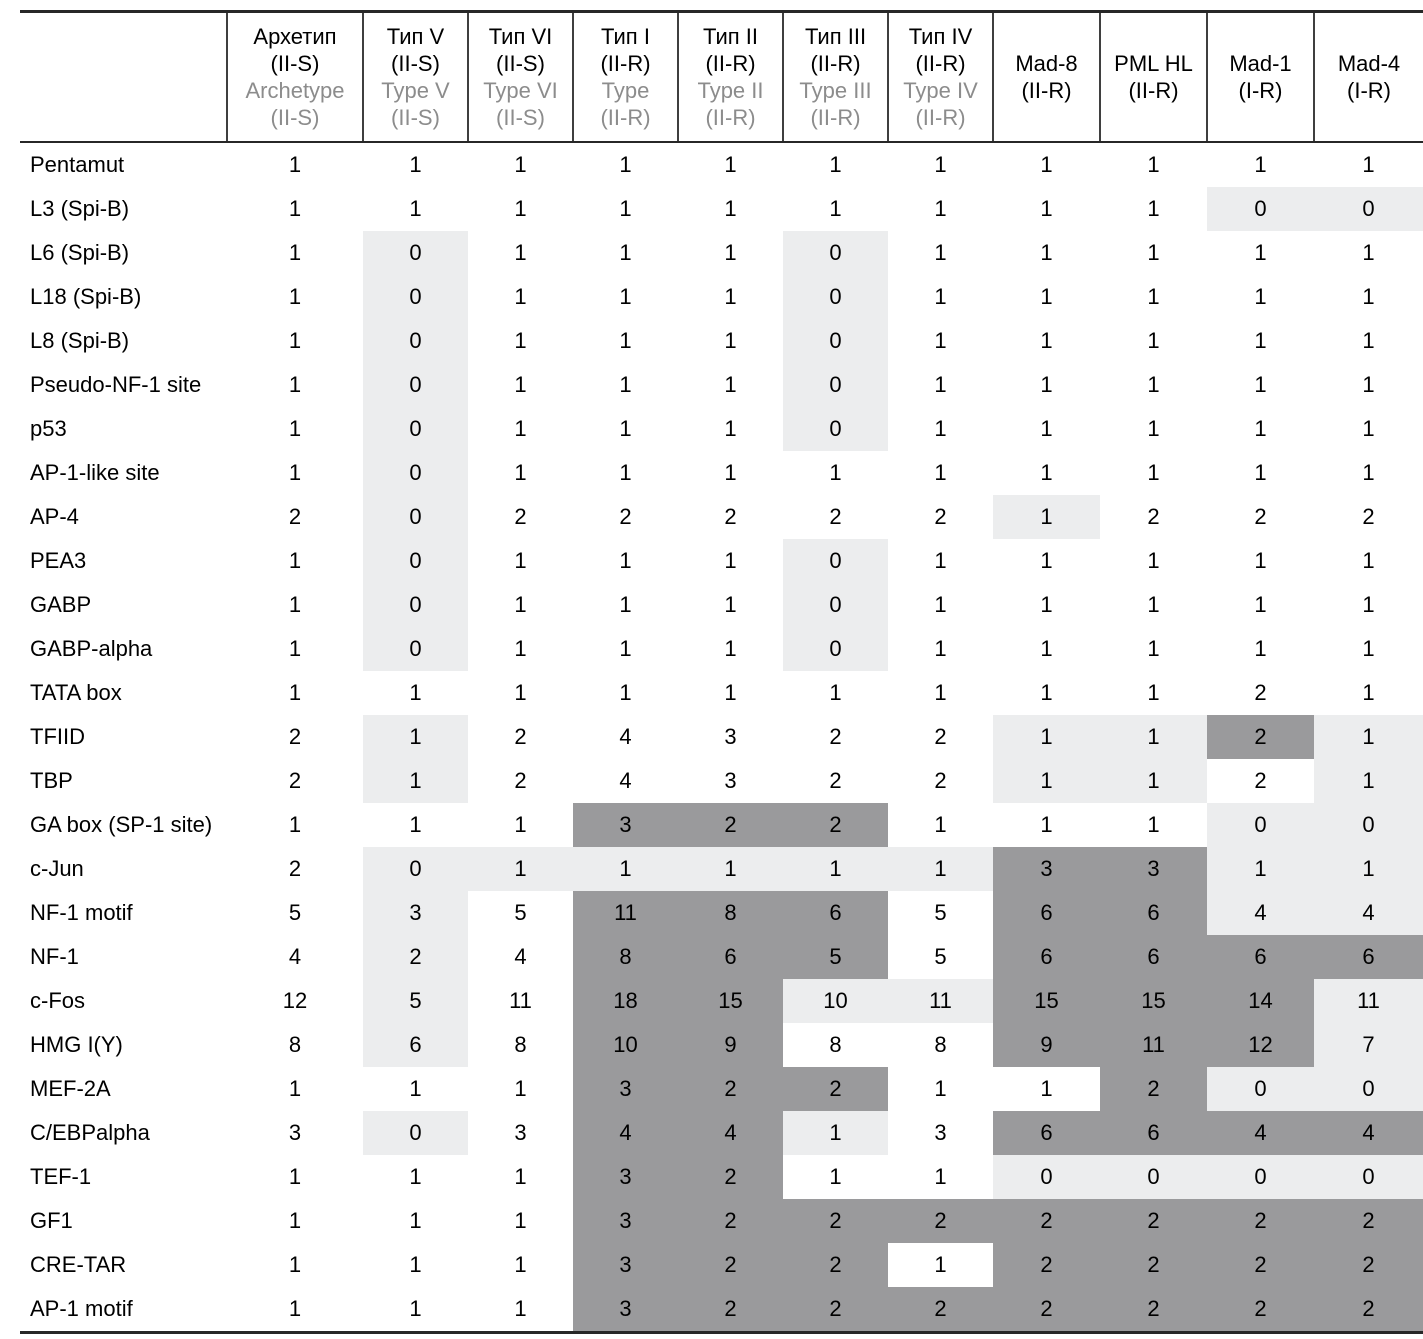 This screenshot has width=1423, height=1339. What do you see at coordinates (1368, 1045) in the screenshot?
I see `value-cell: 7` at bounding box center [1368, 1045].